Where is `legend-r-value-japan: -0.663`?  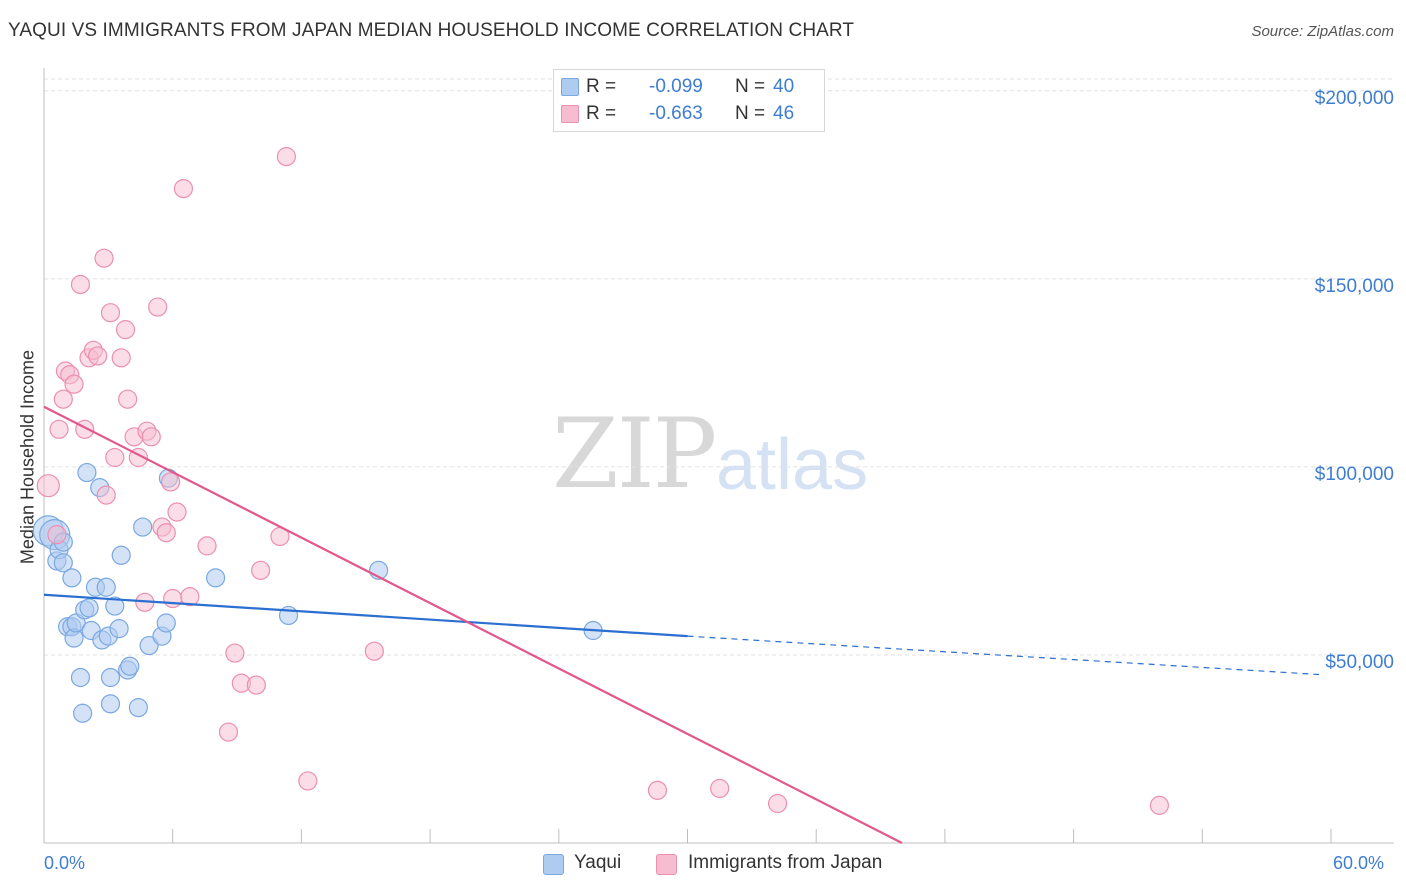 legend-r-value-japan: -0.663 is located at coordinates (676, 113).